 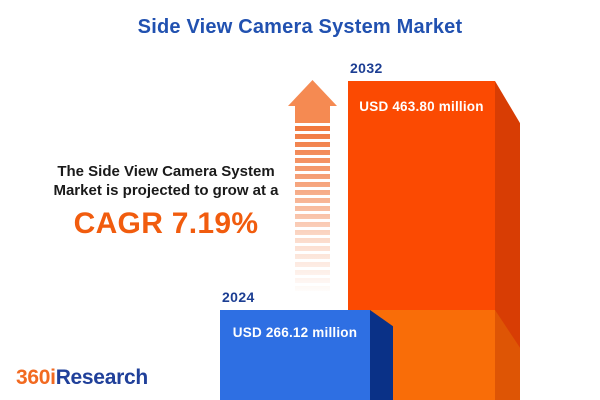 I want to click on arrow-head-triangle, so click(x=312, y=93).